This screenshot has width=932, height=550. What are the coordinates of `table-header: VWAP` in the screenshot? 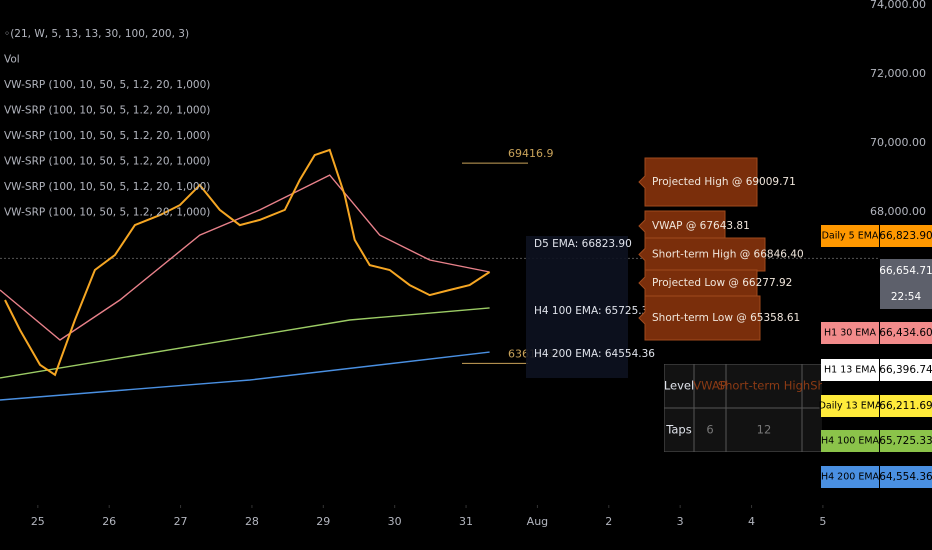 It's located at (709, 386).